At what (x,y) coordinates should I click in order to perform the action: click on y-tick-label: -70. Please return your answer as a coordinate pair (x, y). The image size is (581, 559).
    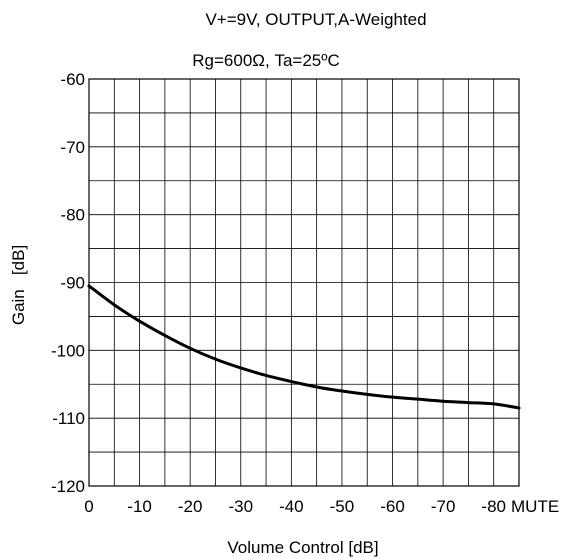
    Looking at the image, I should click on (72, 147).